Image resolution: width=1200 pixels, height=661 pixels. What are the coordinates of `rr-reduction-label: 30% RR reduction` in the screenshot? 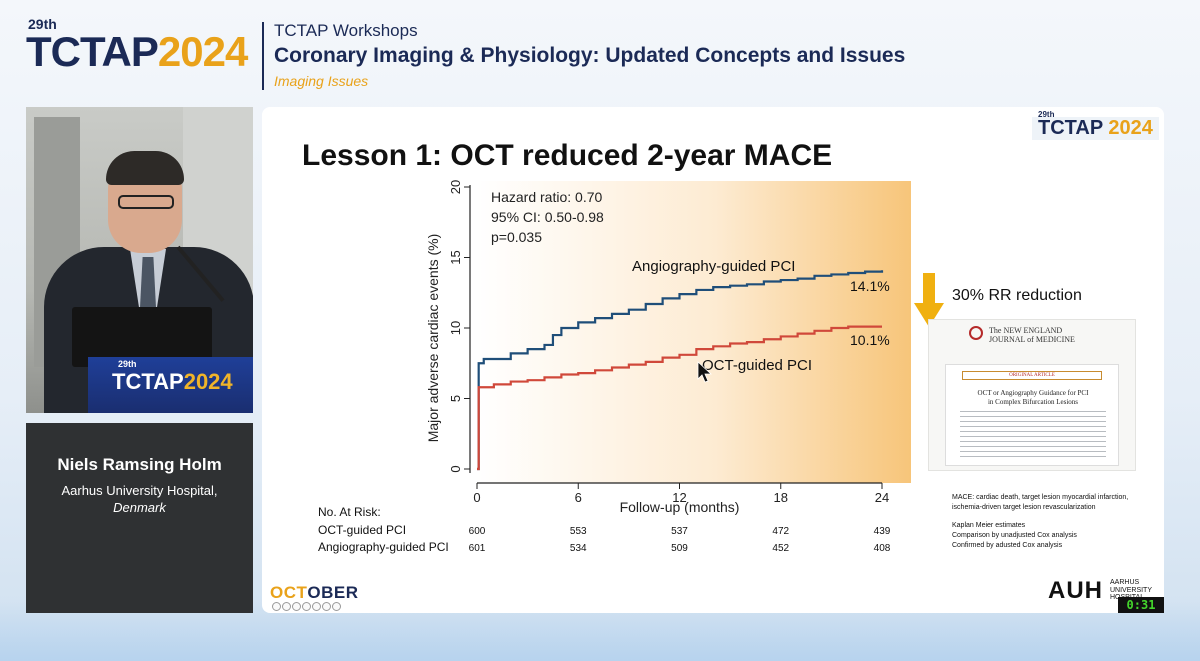 It's located at (1017, 295).